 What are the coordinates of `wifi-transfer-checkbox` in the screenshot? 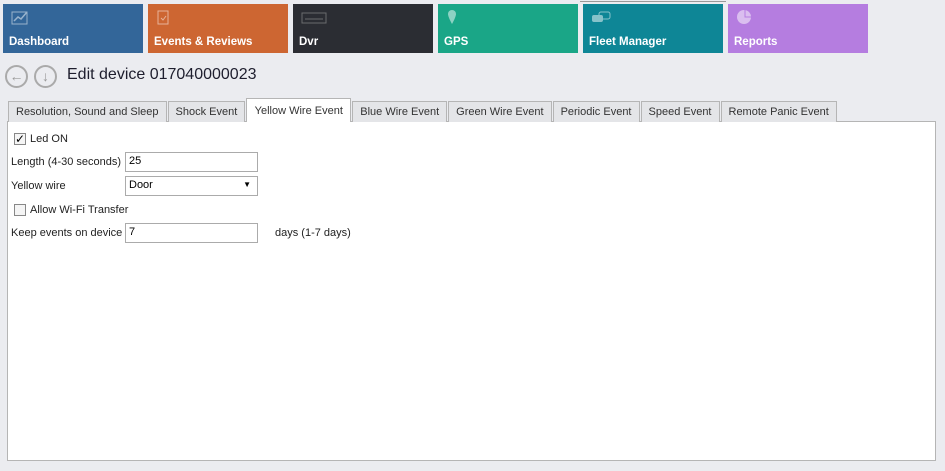 It's located at (20, 210).